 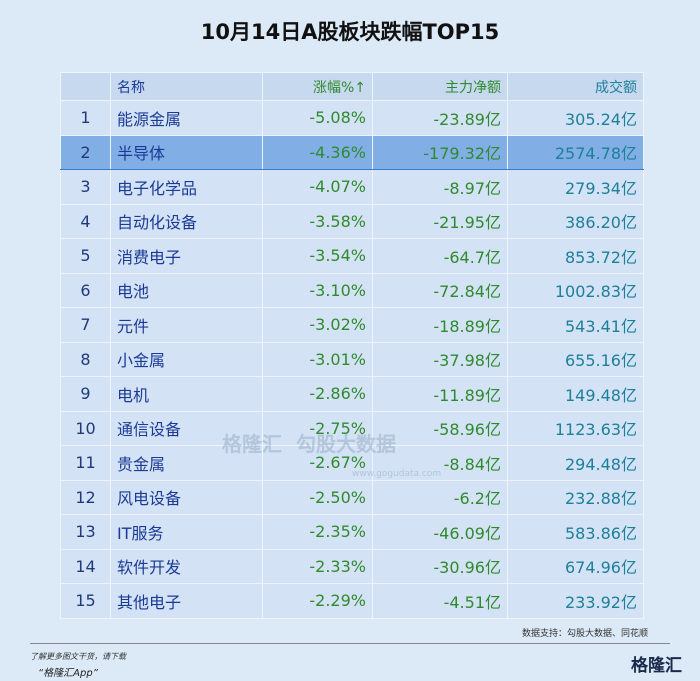 What do you see at coordinates (186, 566) in the screenshot?
I see `cell: 软件开发` at bounding box center [186, 566].